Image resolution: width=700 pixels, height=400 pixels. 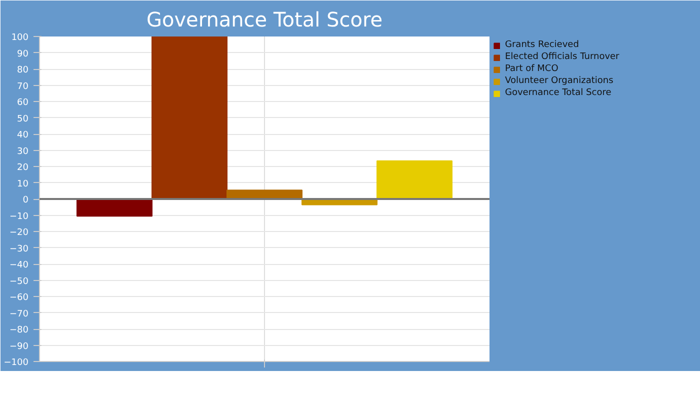 I want to click on chart-title: Governance Total Score, so click(x=264, y=20).